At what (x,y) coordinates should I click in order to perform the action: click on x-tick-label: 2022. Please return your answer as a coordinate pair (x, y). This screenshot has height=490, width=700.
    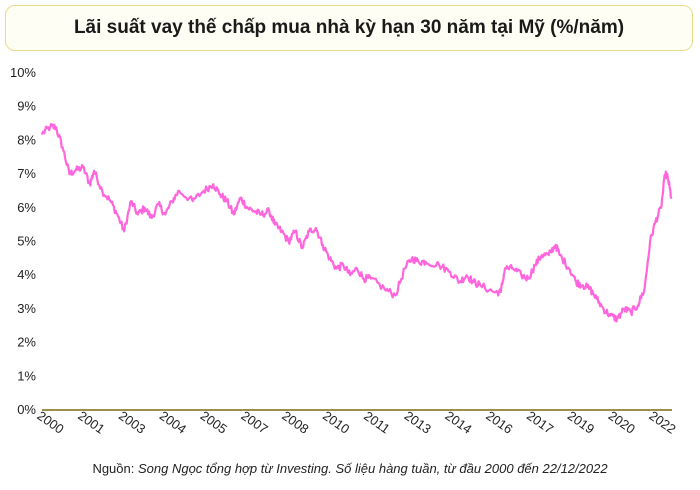
    Looking at the image, I should click on (662, 422).